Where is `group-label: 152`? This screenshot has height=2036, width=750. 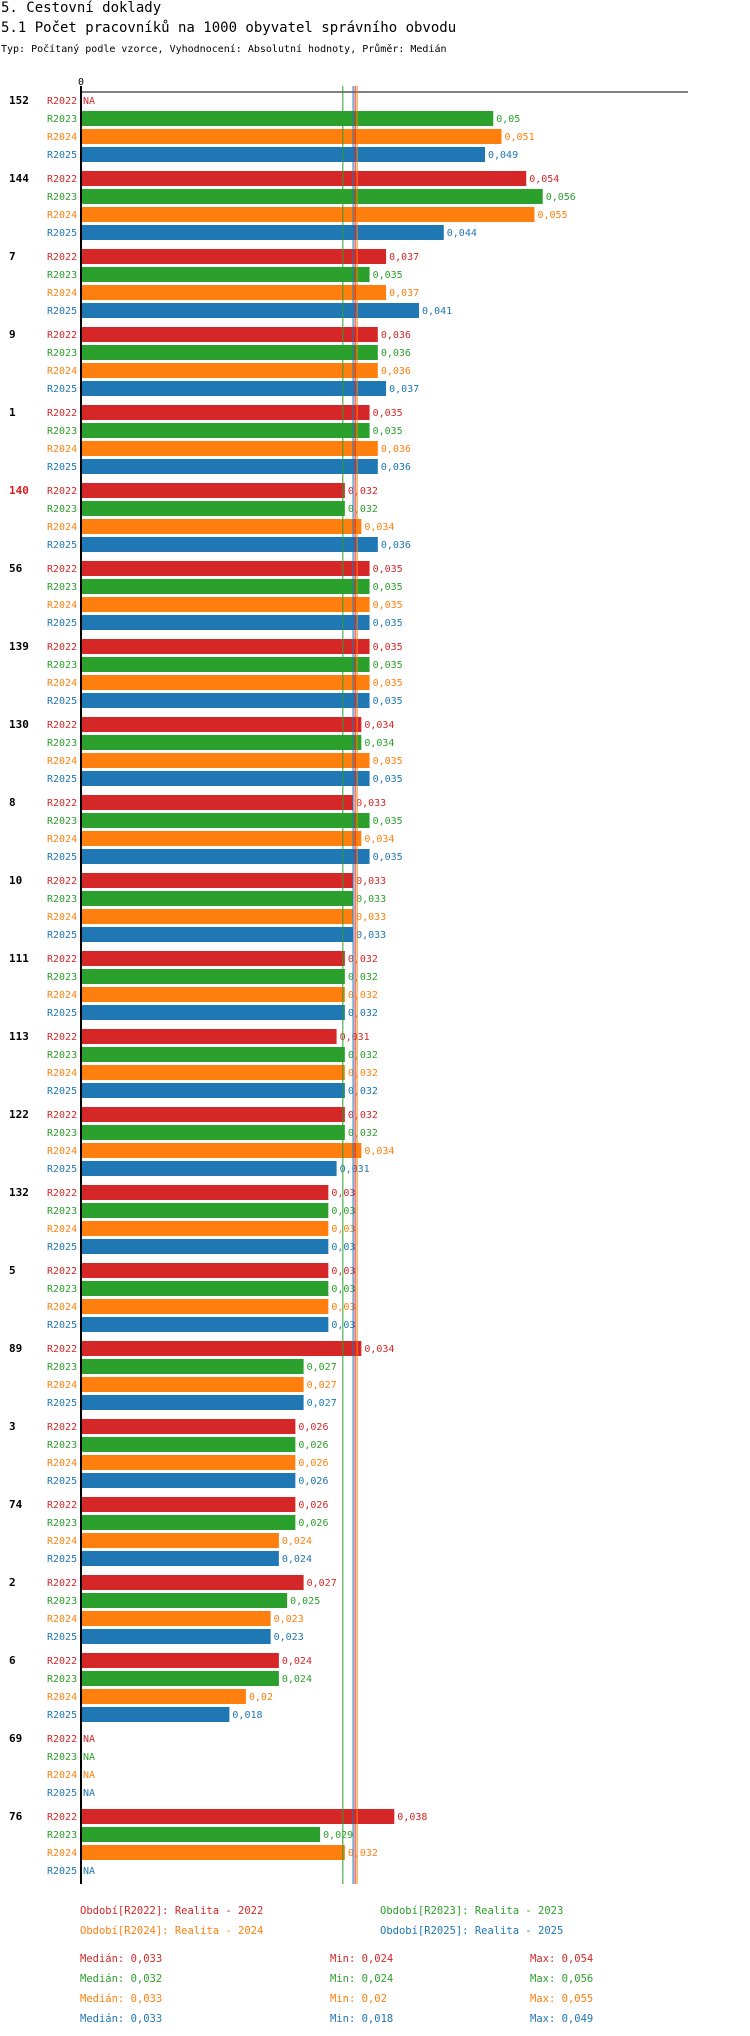
group-label: 152 is located at coordinates (19, 100).